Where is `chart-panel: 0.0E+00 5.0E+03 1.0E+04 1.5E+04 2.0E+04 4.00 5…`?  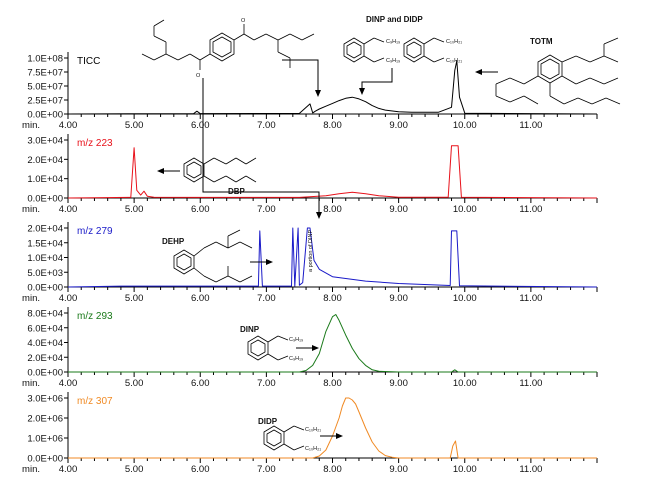
chart-panel: 0.0E+00 5.0E+03 1.0E+04 1.5E+04 2.0E+04 4.00 5… is located at coordinates (310, 263).